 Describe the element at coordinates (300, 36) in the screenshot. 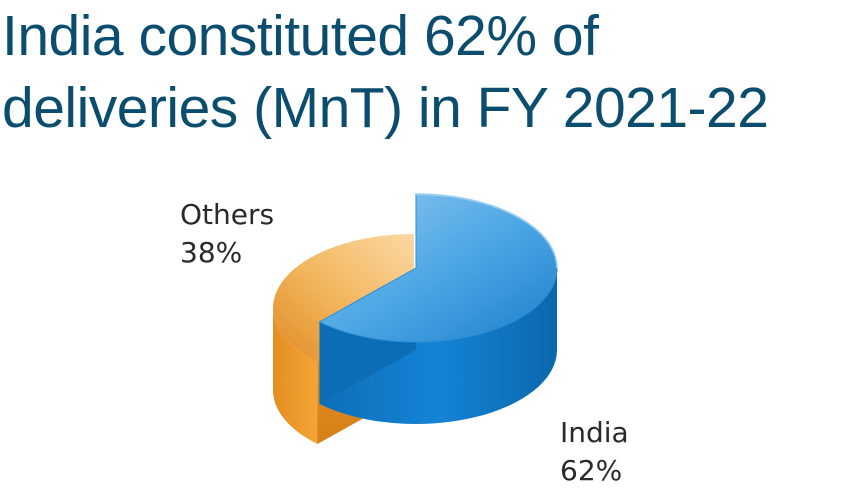

I see `chart-title-line-1: India constituted 62% of` at that location.